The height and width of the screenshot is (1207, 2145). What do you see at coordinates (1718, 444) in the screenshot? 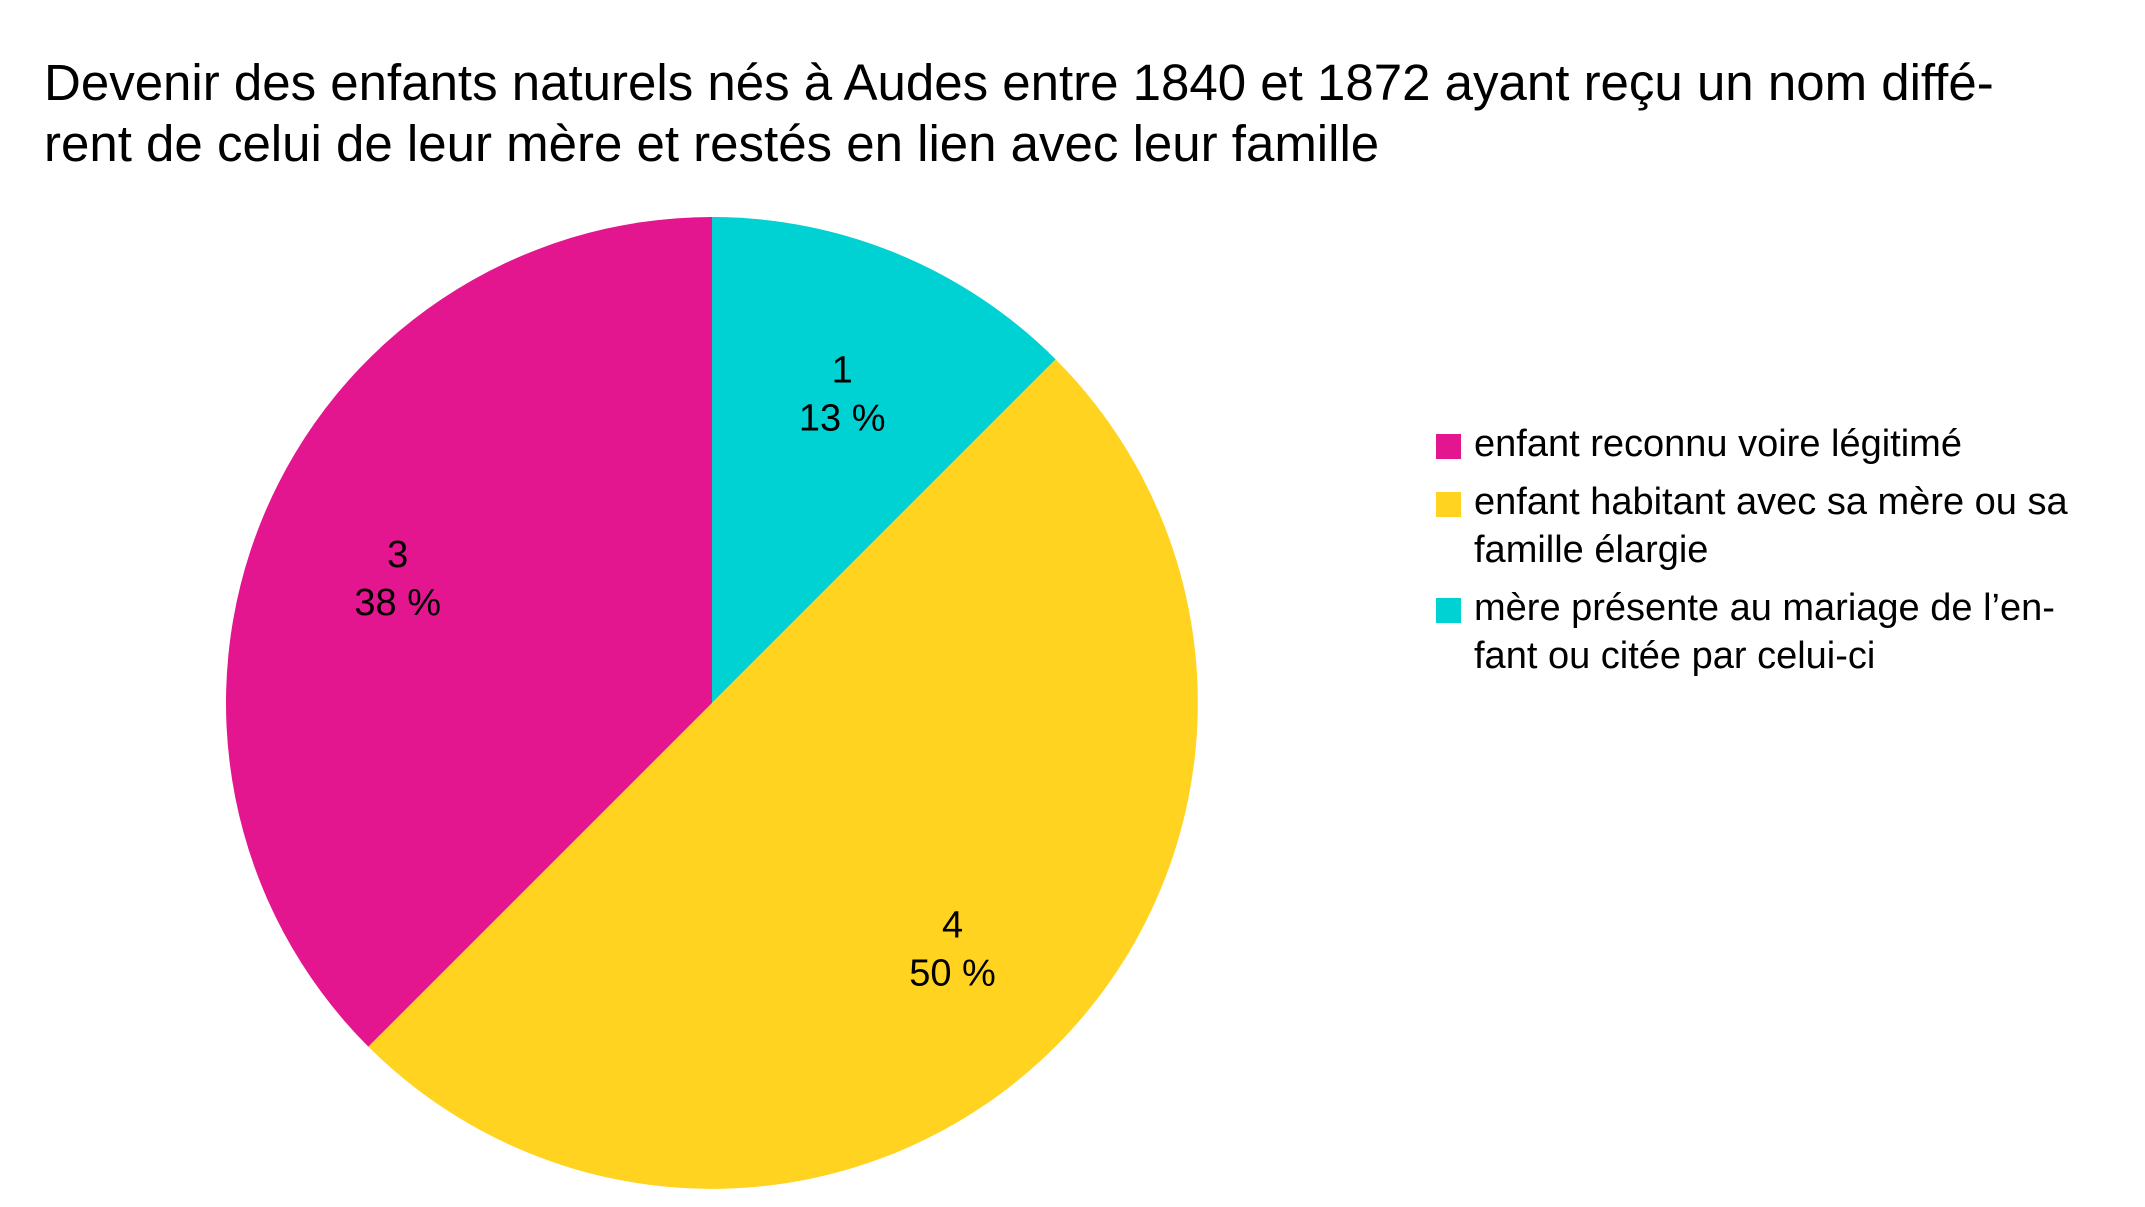
I see `legend-label-2-0: enfant reconnu voire légitimé` at bounding box center [1718, 444].